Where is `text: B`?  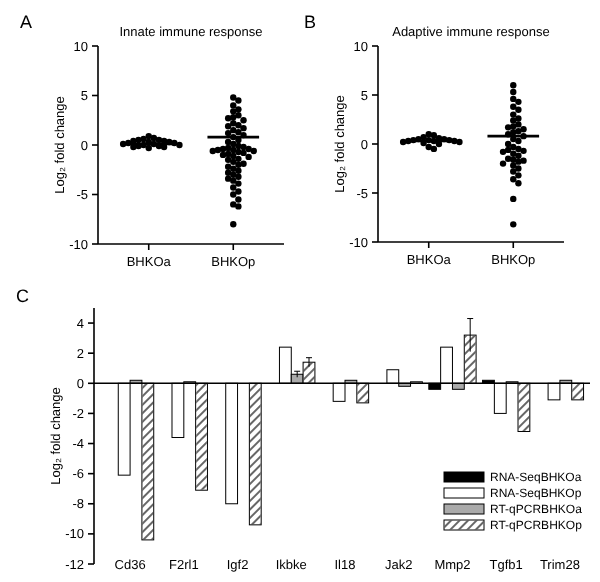
text: B is located at coordinates (310, 22).